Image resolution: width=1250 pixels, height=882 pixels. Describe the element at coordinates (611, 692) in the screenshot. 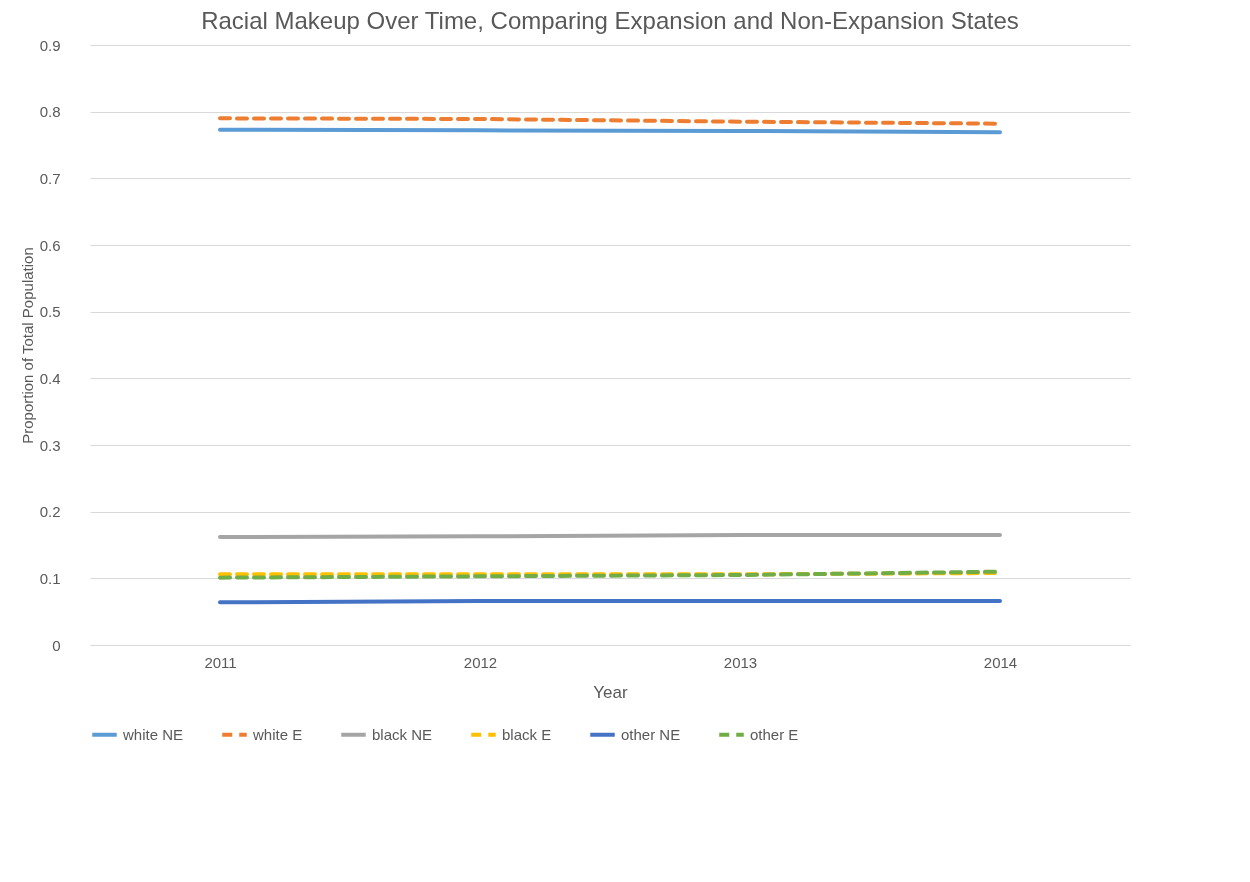

I see `x-axis-title: Year` at that location.